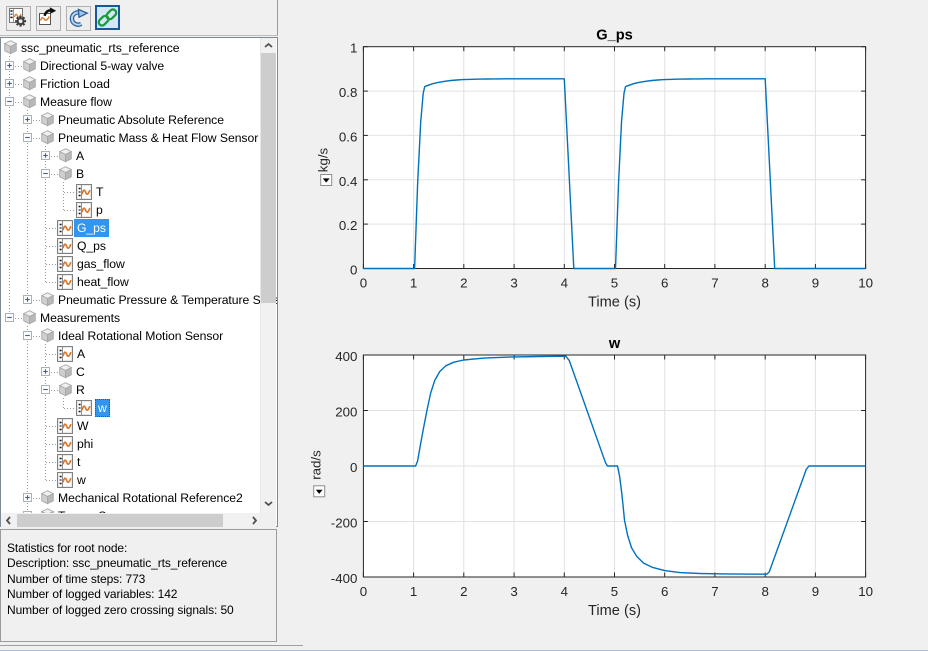 The width and height of the screenshot is (928, 651). What do you see at coordinates (344, 523) in the screenshot?
I see `svg-text: -200` at bounding box center [344, 523].